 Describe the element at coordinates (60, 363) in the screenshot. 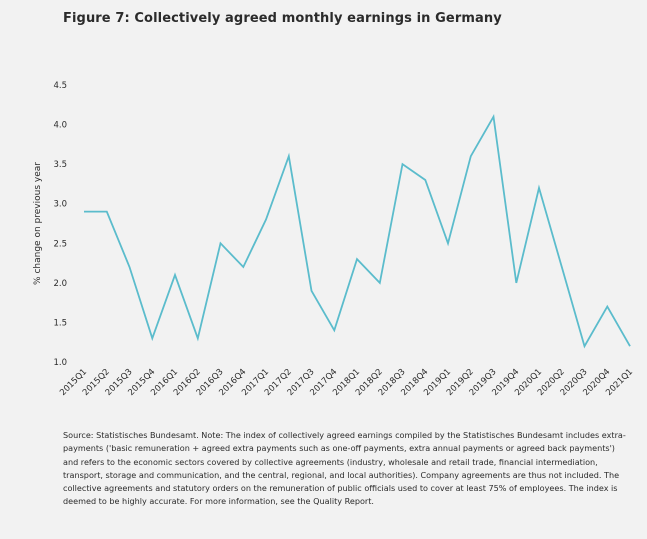

I see `y-tick-label: 1.0` at that location.